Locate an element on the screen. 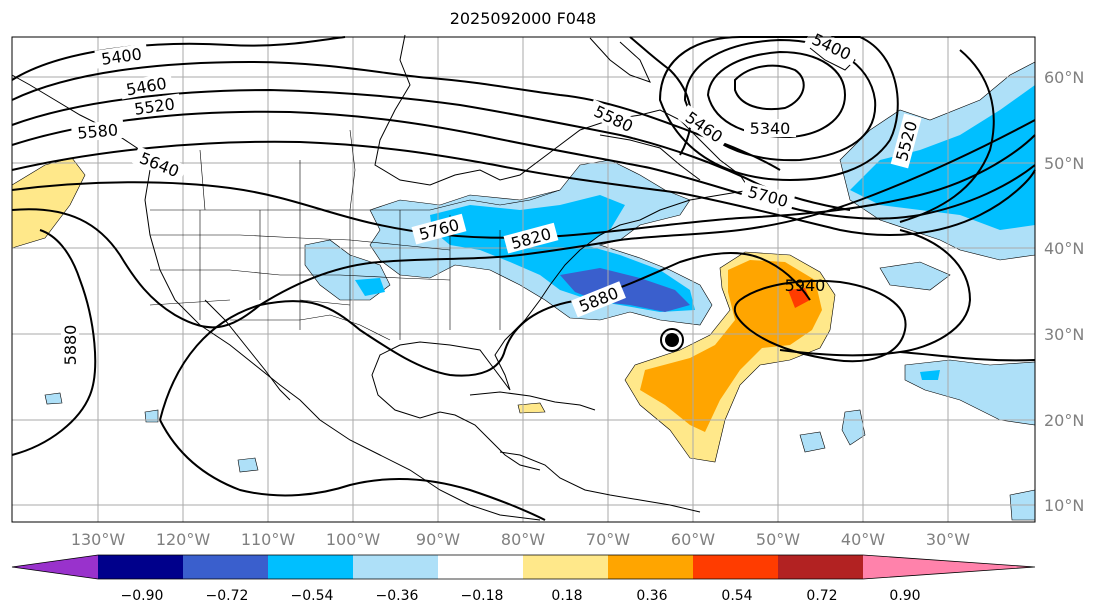  colorbar-tick: 0.36 is located at coordinates (651, 596).